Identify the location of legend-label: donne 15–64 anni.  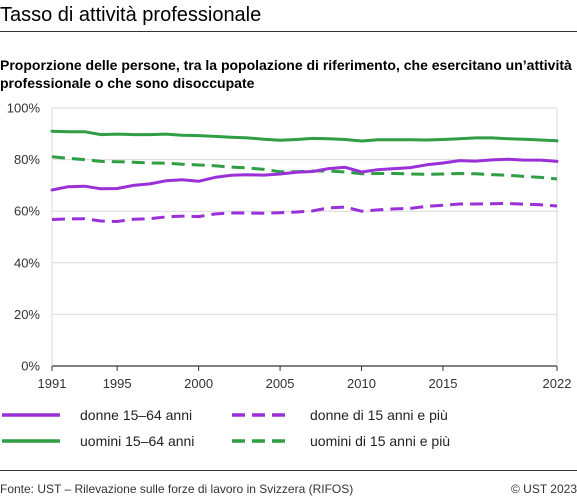
(136, 415).